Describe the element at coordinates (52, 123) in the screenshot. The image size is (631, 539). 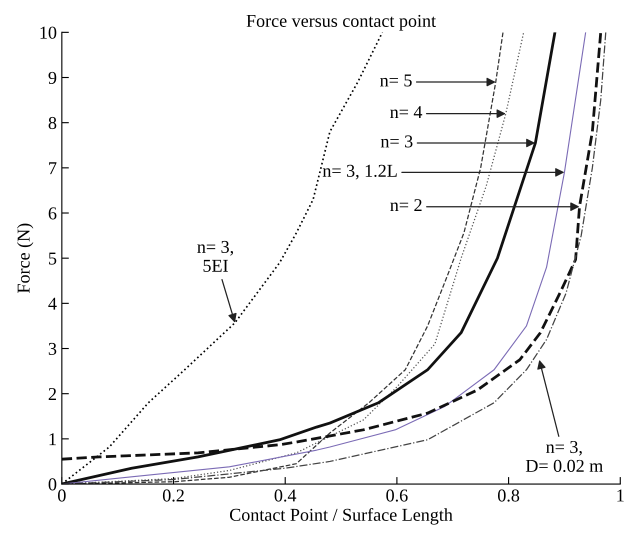
I see `y-tick-label: 8` at that location.